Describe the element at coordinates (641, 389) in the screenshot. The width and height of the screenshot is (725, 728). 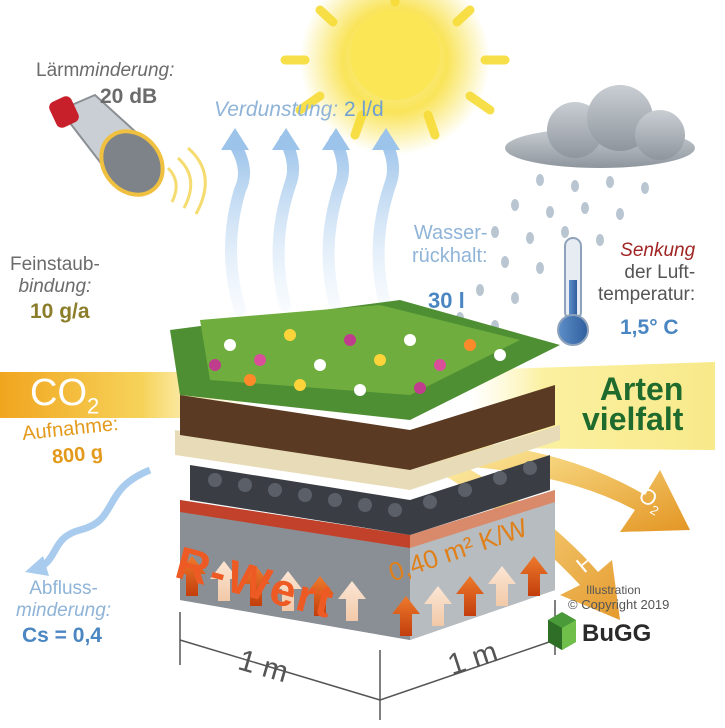
I see `arten-label-line1: Arten` at that location.